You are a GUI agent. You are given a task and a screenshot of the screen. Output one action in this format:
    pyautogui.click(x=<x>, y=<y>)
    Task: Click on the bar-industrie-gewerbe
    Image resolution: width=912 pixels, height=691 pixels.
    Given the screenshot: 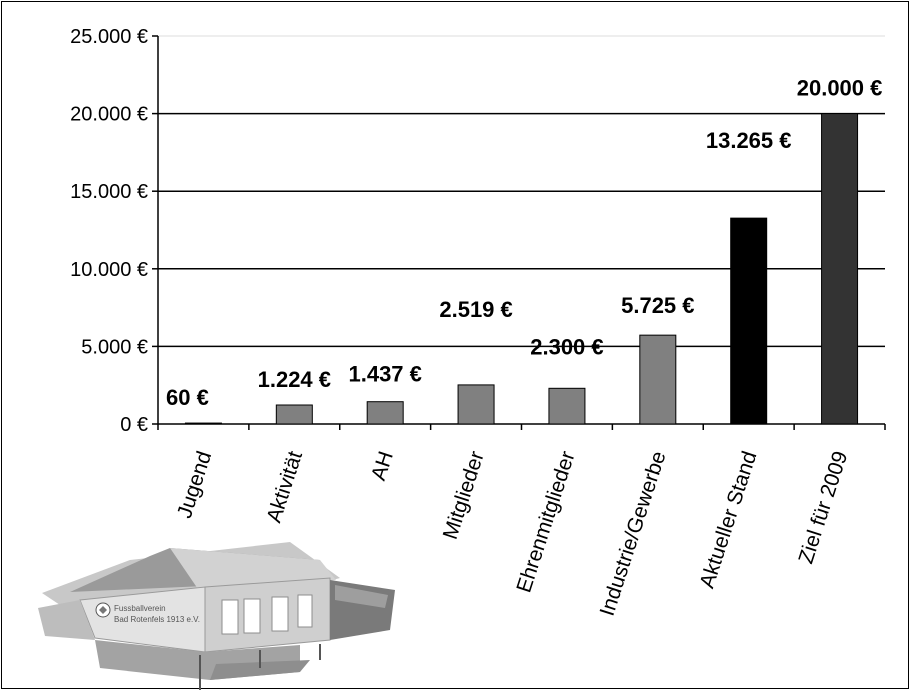 What is the action you would take?
    pyautogui.click(x=658, y=379)
    